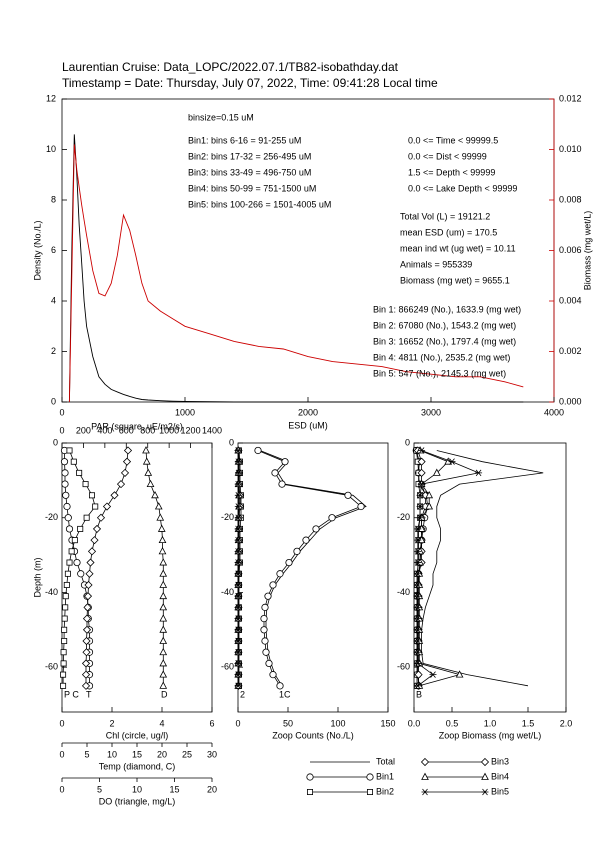 Image resolution: width=595 pixels, height=842 pixels. What do you see at coordinates (227, 667) in the screenshot?
I see `y-tick-label: -60` at bounding box center [227, 667].